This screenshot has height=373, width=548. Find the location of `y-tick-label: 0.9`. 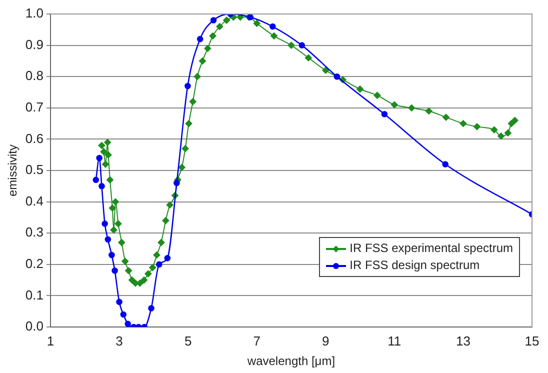

y-tick-label: 0.9 is located at coordinates (34, 44).